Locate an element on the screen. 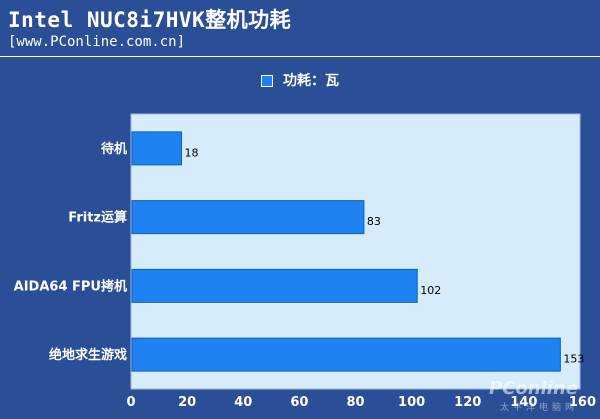  header-divider is located at coordinates (300, 56).